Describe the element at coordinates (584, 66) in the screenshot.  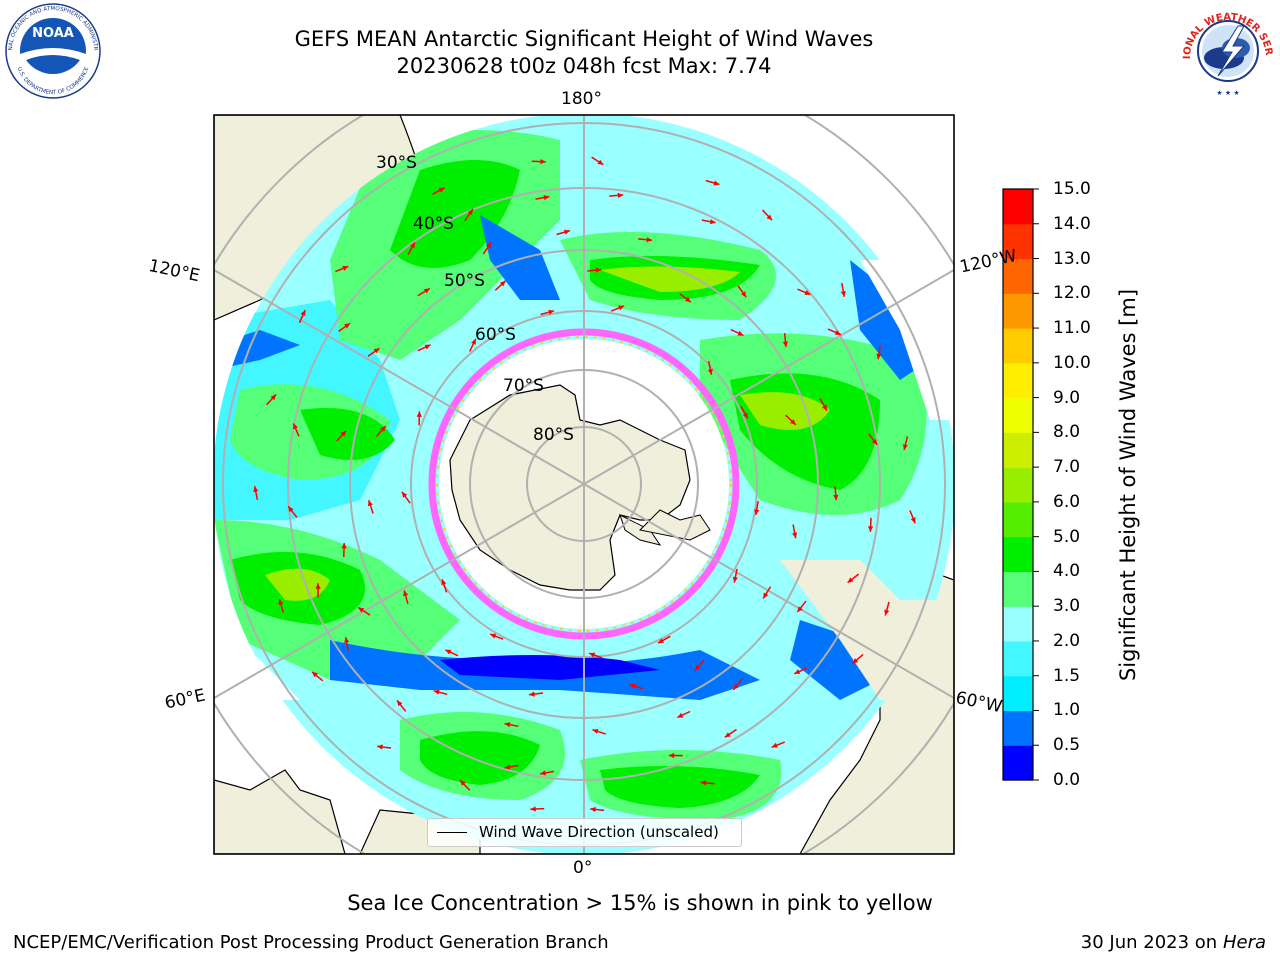
I see `chart-subtitle: 20230628 t00z 048h fcst Max: 7.74` at that location.